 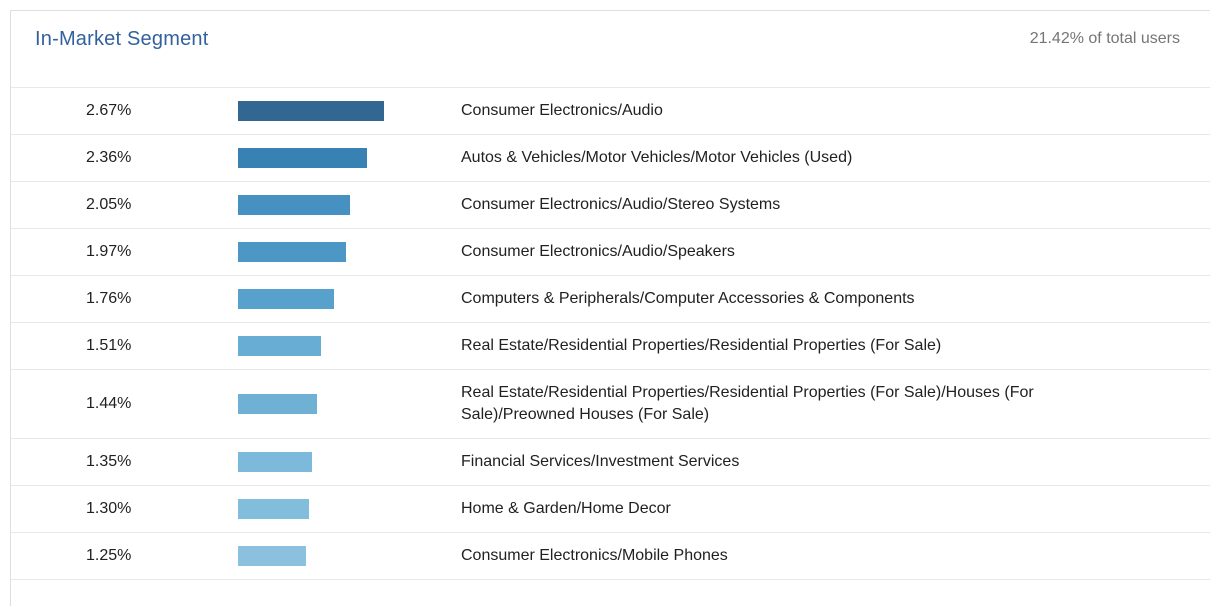 I want to click on row-label: Financial Services/Investment Services, so click(x=600, y=461).